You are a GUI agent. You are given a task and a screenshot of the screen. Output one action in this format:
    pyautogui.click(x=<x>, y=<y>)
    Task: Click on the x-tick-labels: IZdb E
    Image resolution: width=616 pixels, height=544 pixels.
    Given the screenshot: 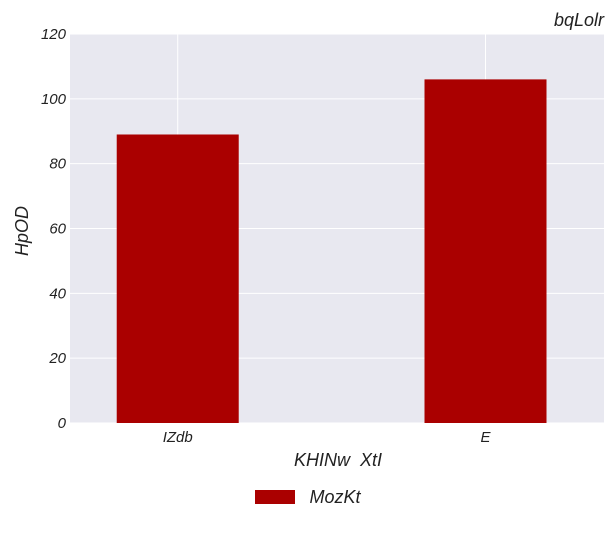 What is the action you would take?
    pyautogui.click(x=327, y=437)
    